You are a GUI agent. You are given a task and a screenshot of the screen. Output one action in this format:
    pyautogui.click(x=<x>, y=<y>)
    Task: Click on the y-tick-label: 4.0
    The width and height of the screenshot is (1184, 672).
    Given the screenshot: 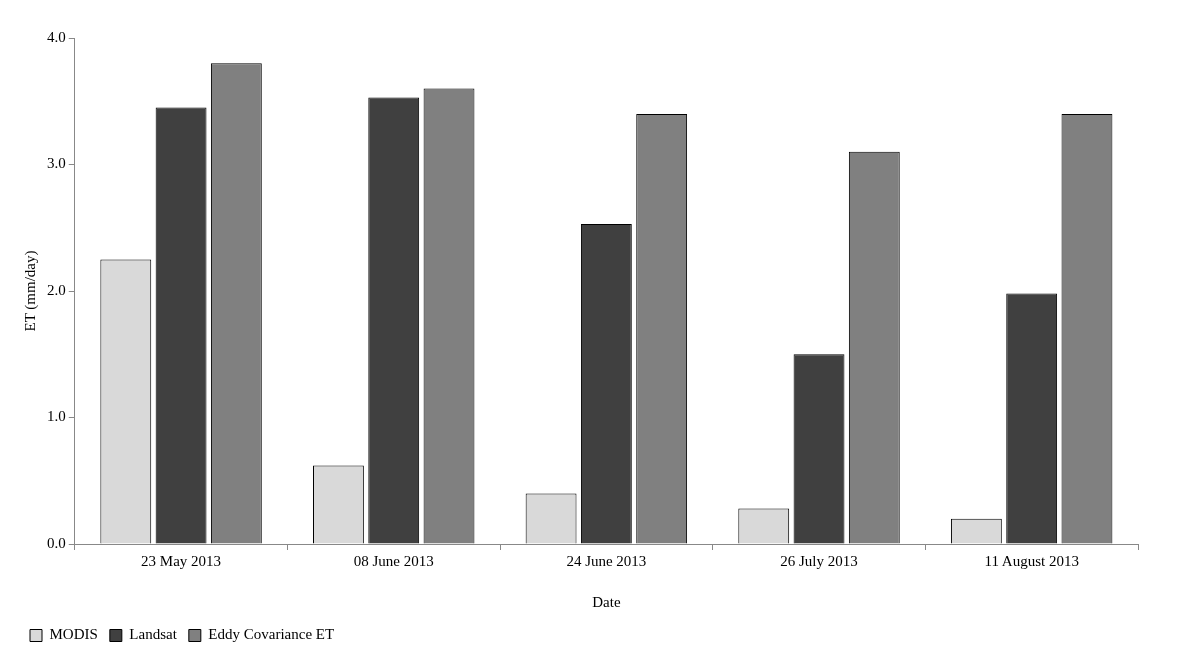 What is the action you would take?
    pyautogui.click(x=56, y=36)
    